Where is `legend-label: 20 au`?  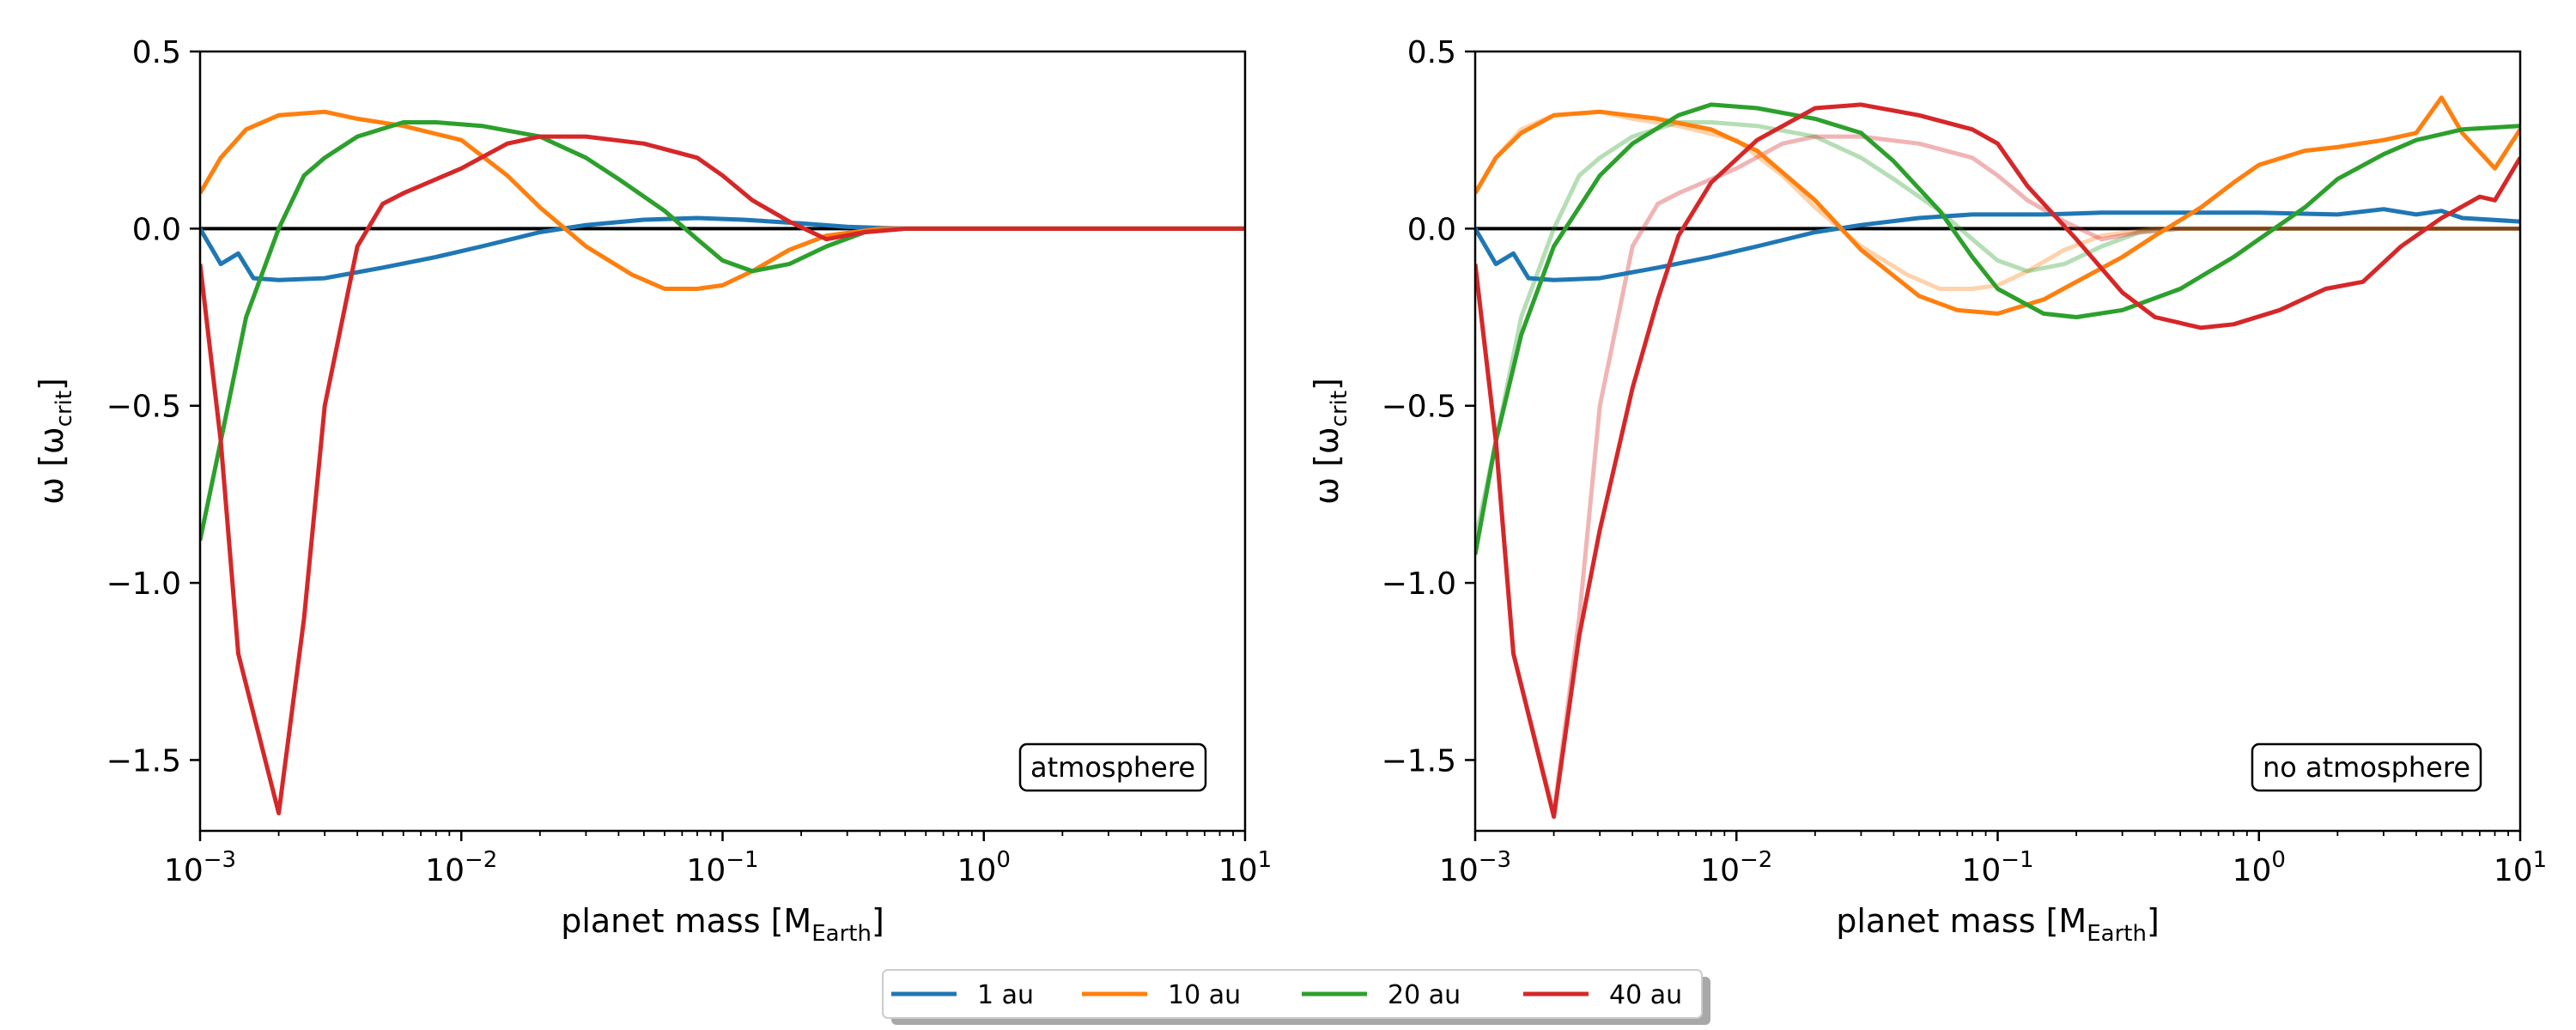 legend-label: 20 au is located at coordinates (1425, 995).